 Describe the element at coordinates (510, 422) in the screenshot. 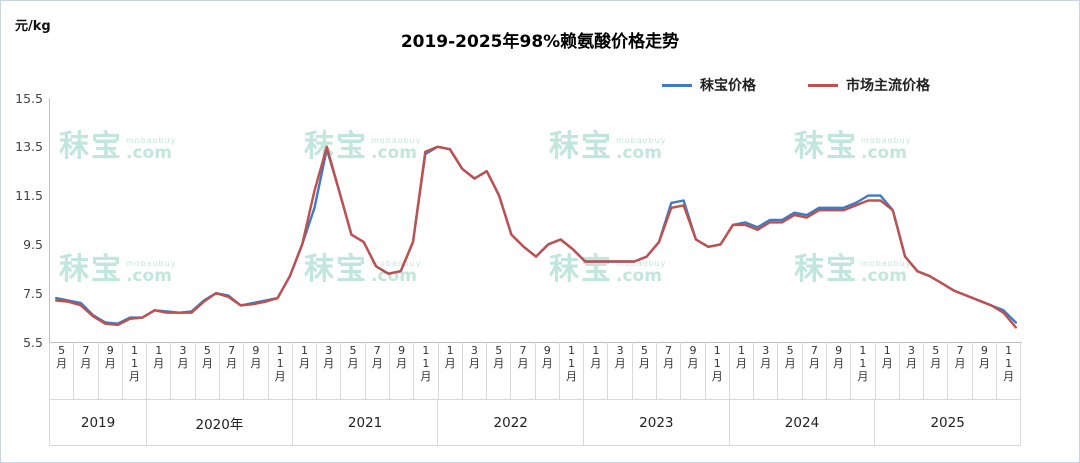

I see `x-axis-year-label: 2022` at that location.